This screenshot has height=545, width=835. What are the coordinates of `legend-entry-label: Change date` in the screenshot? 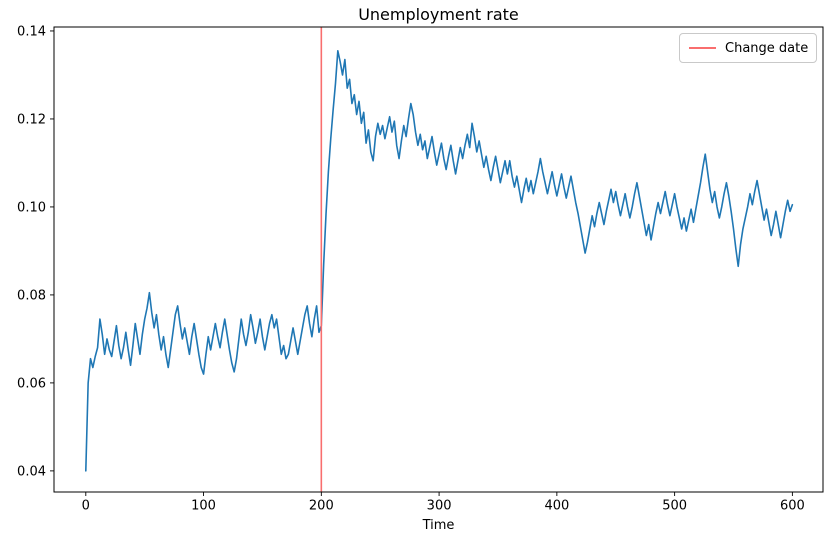 It's located at (767, 48).